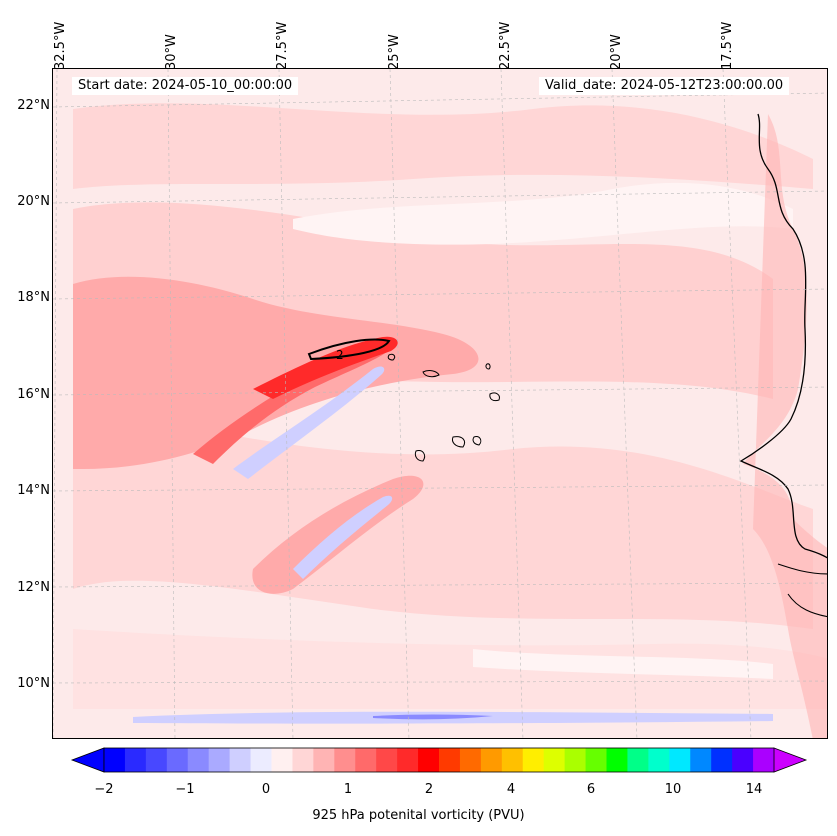  I want to click on colorbar-title: 925 hPa potenital vorticity (PVU), so click(418, 815).